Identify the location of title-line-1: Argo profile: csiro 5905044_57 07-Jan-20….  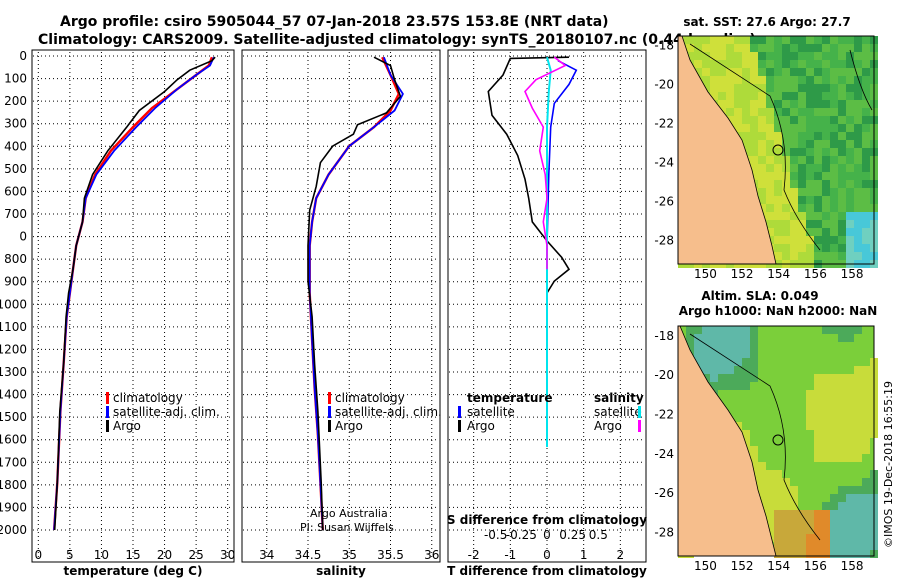
(334, 22).